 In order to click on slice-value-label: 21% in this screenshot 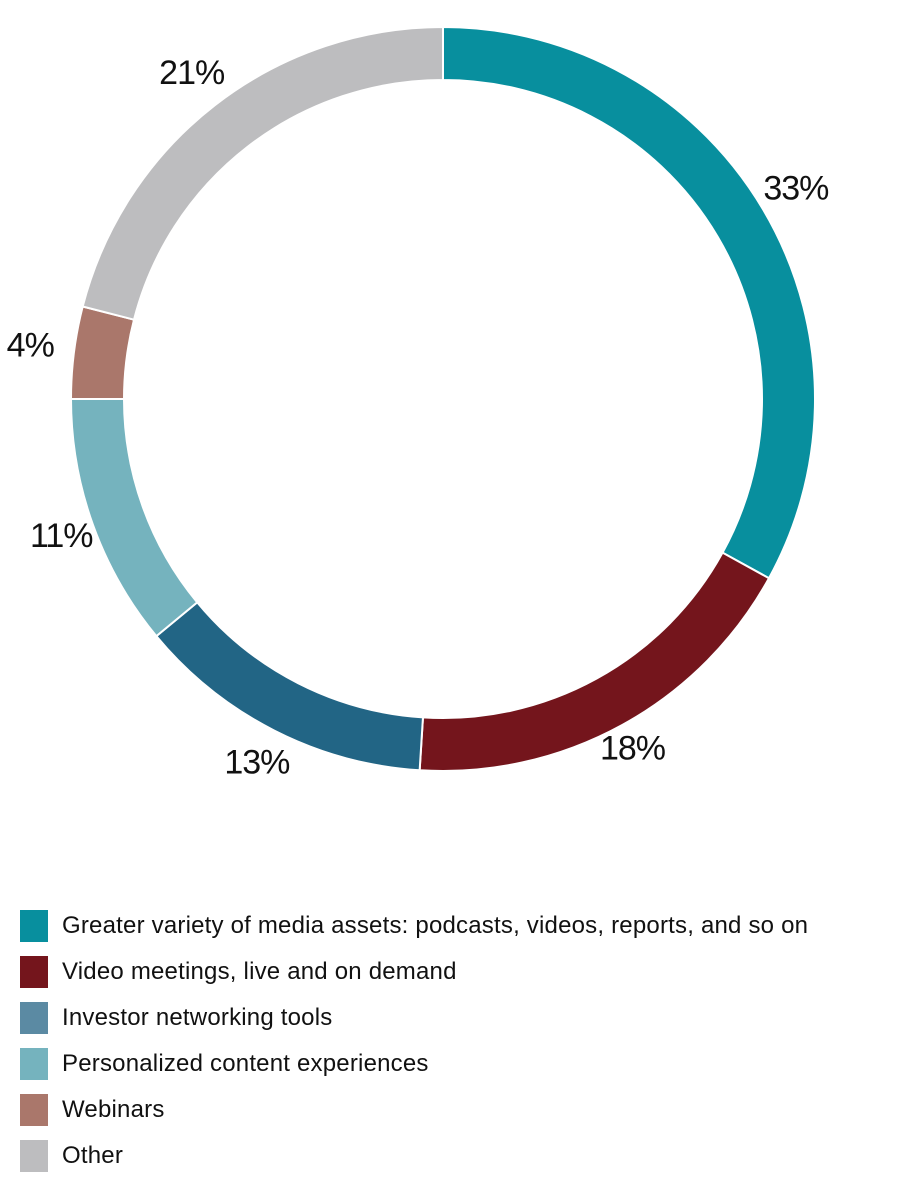, I will do `click(192, 73)`.